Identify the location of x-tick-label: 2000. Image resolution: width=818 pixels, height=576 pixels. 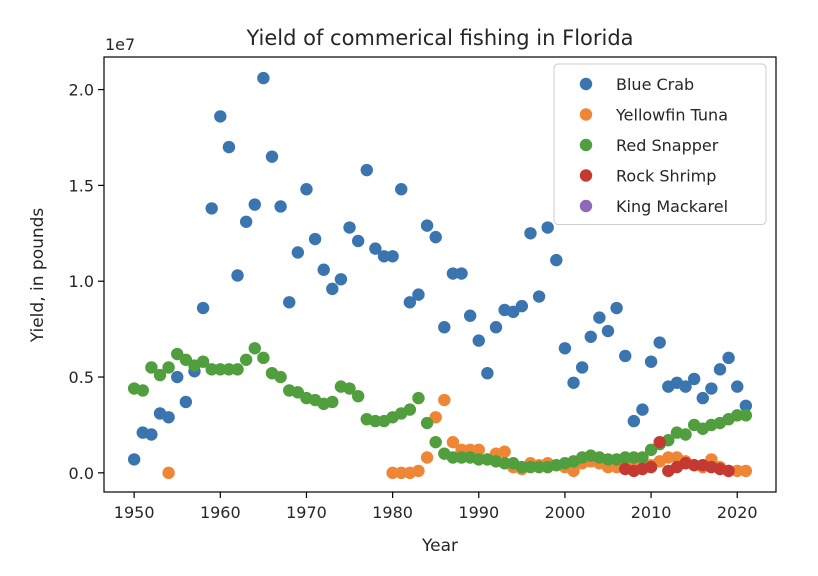
(565, 512).